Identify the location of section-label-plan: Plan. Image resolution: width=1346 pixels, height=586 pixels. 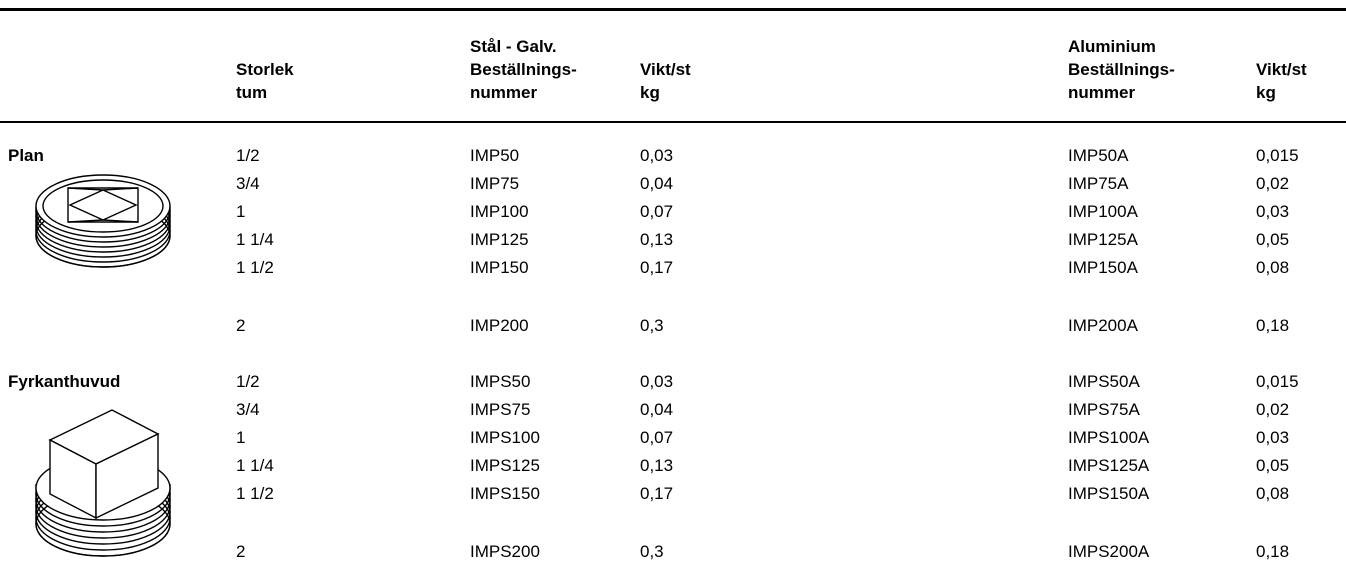
(26, 155).